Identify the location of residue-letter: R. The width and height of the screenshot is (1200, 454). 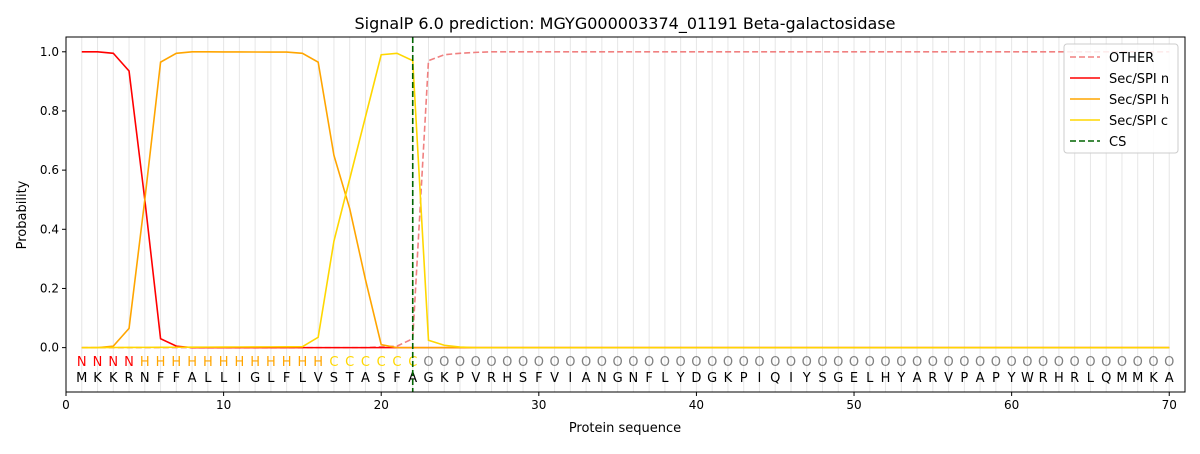
(932, 378).